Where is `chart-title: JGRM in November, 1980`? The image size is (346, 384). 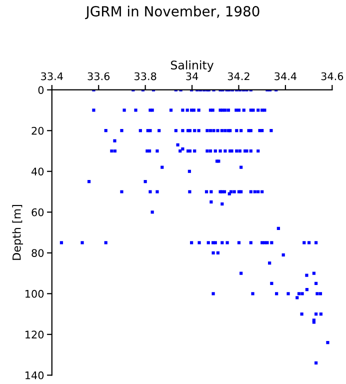 chart-title: JGRM in November, 1980 is located at coordinates (172, 13).